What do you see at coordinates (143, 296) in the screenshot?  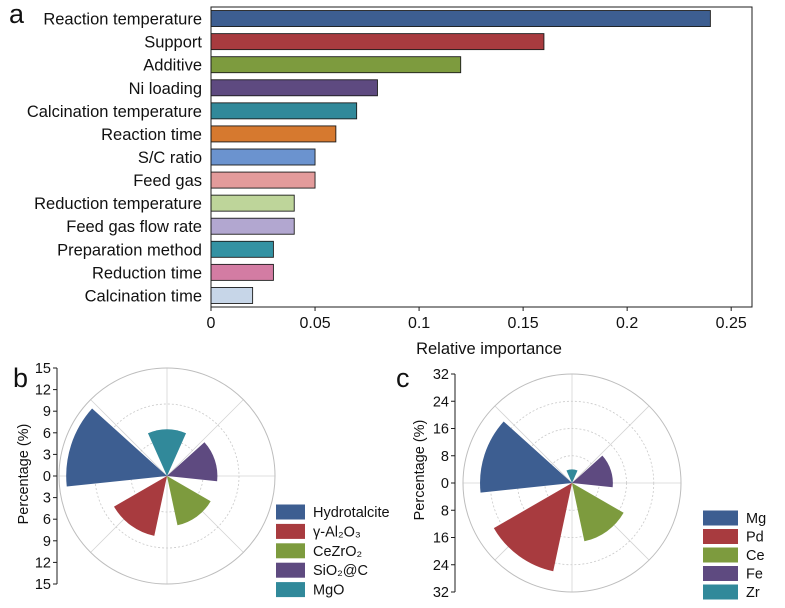 I see `category-label: Calcination time` at bounding box center [143, 296].